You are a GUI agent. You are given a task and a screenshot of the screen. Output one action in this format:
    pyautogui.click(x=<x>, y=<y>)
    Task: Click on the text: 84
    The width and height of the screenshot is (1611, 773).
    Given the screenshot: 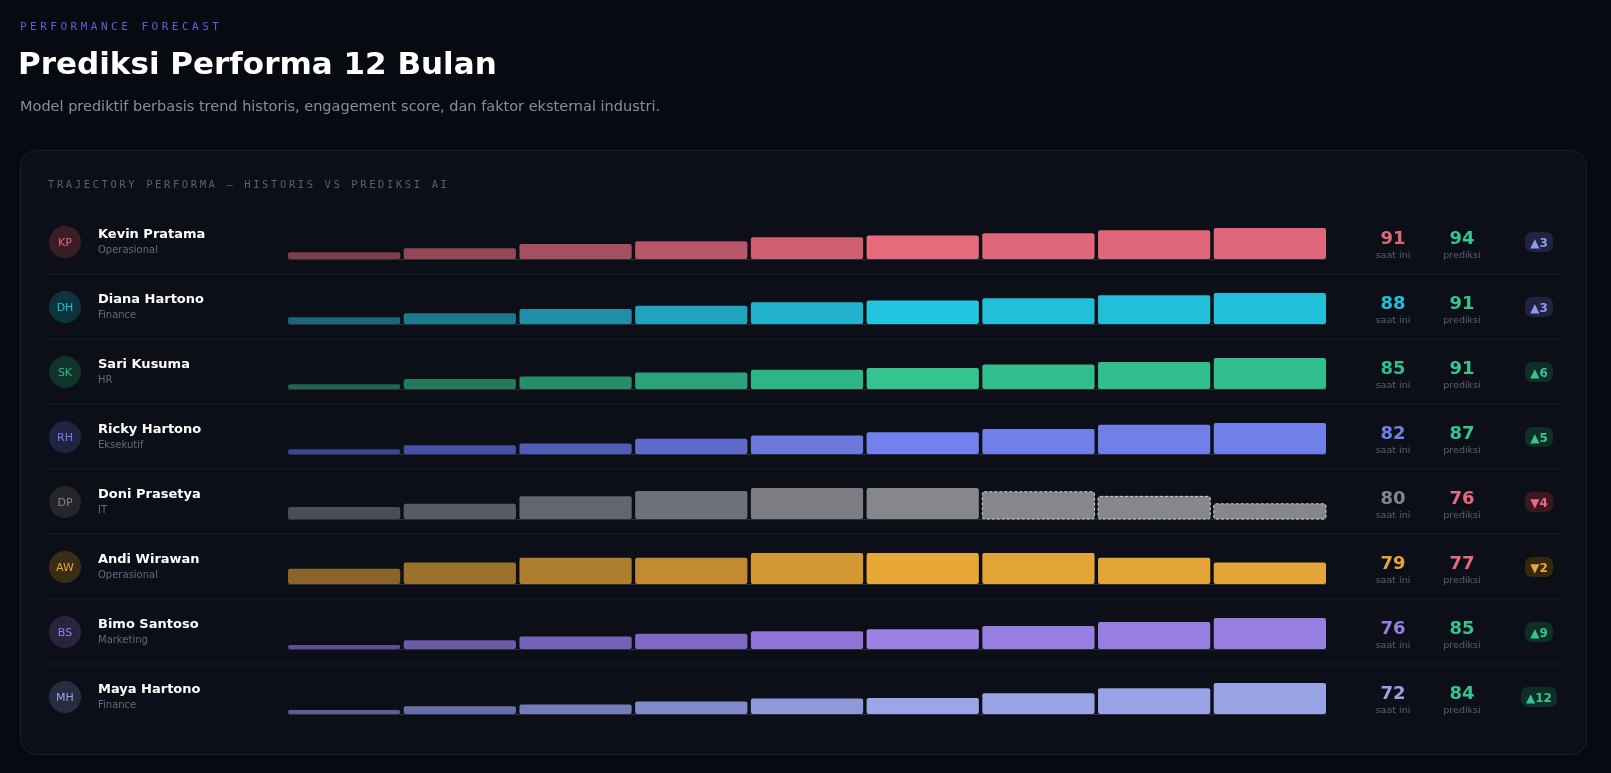 What is the action you would take?
    pyautogui.click(x=1462, y=692)
    